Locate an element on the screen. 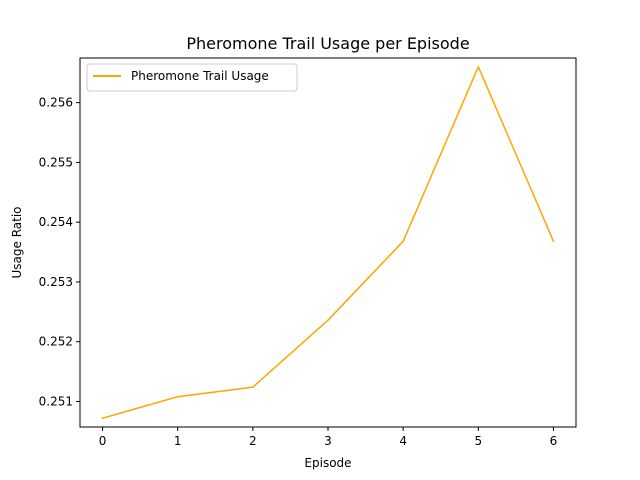 This screenshot has width=640, height=480. x-tick-label: 1 is located at coordinates (178, 441).